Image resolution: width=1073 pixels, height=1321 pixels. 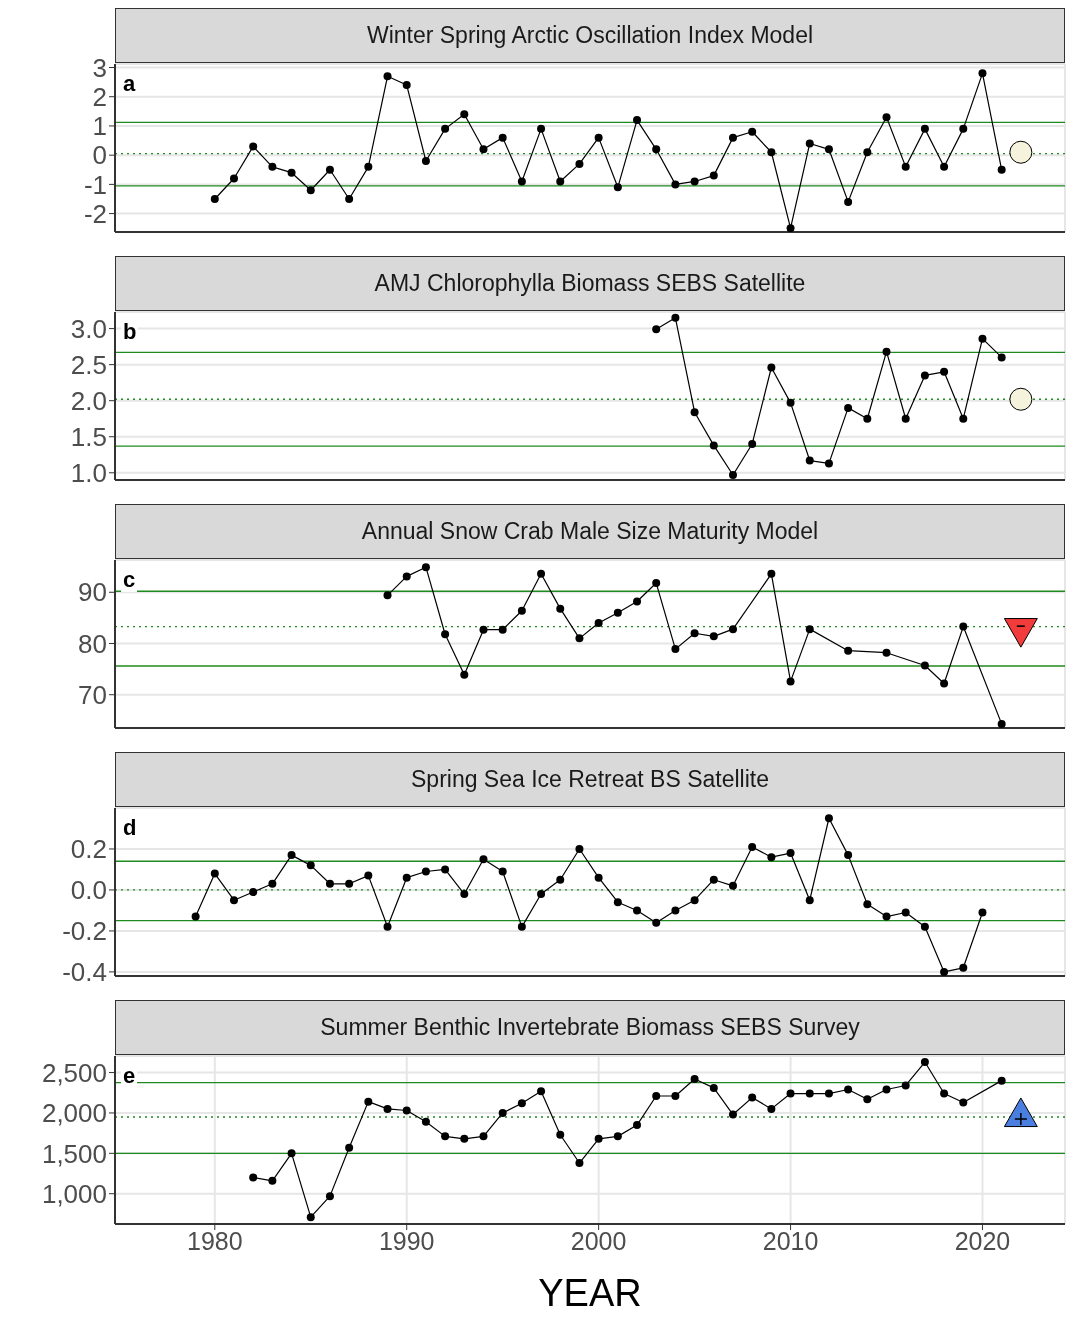 I want to click on y-tick-label: 2.5, so click(x=88, y=364).